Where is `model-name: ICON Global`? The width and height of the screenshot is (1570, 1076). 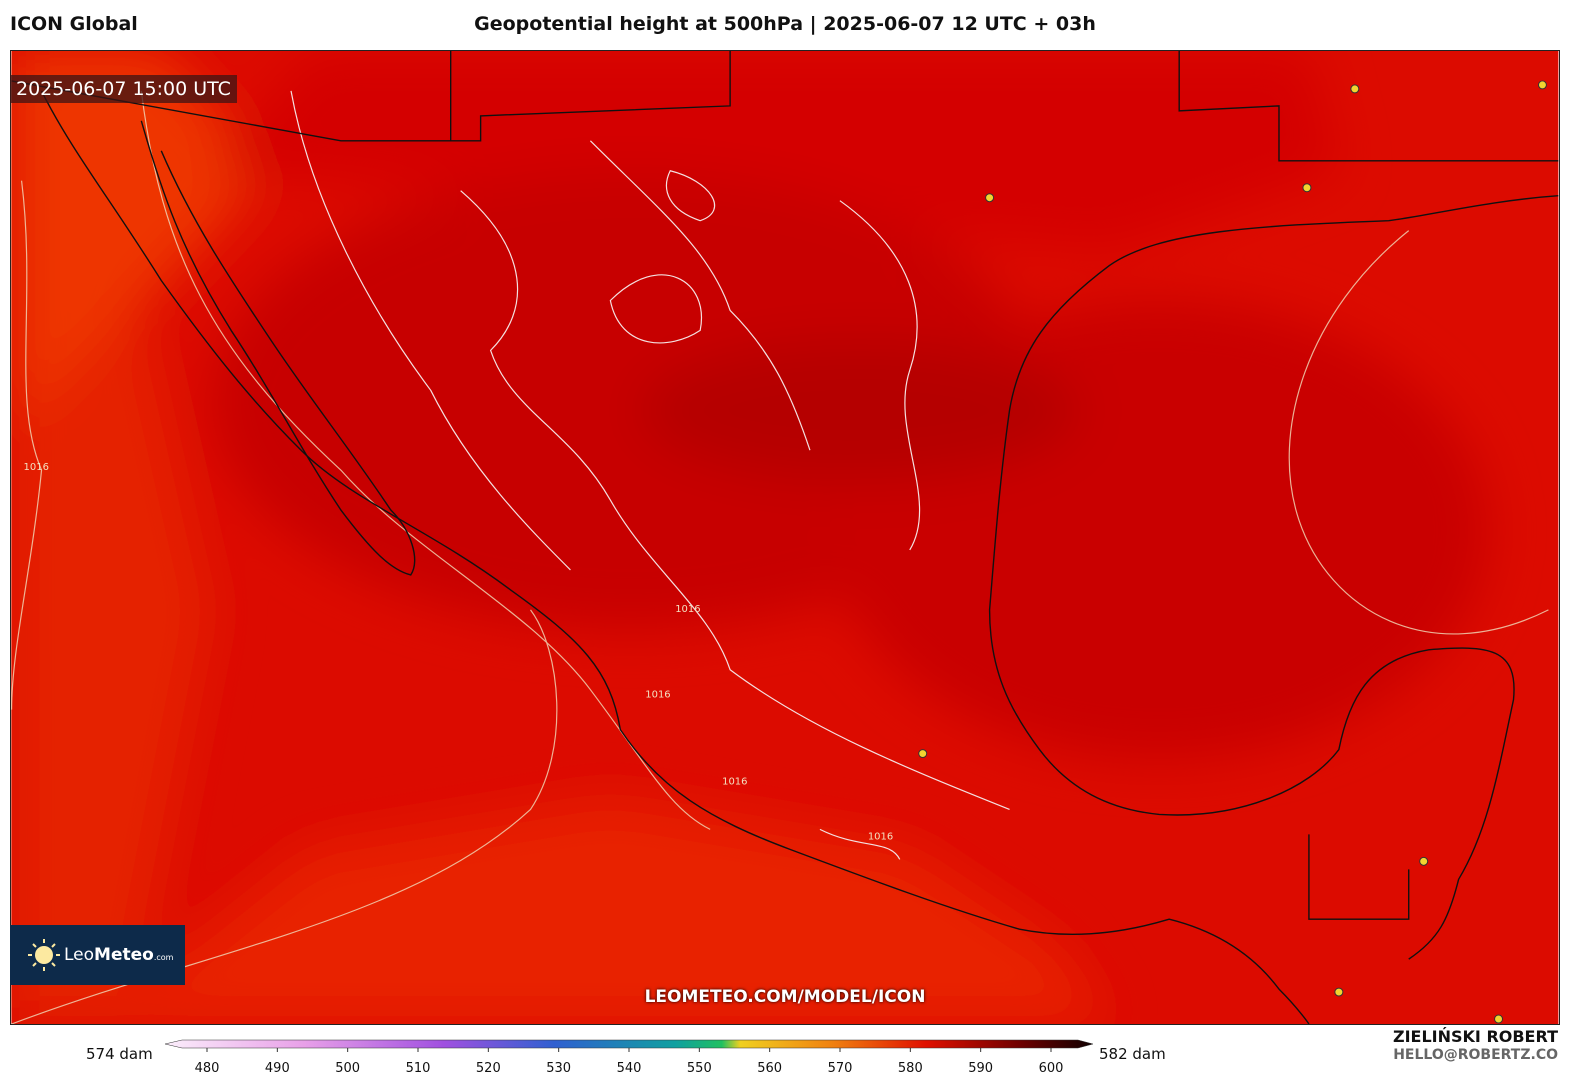
model-name: ICON Global is located at coordinates (74, 24).